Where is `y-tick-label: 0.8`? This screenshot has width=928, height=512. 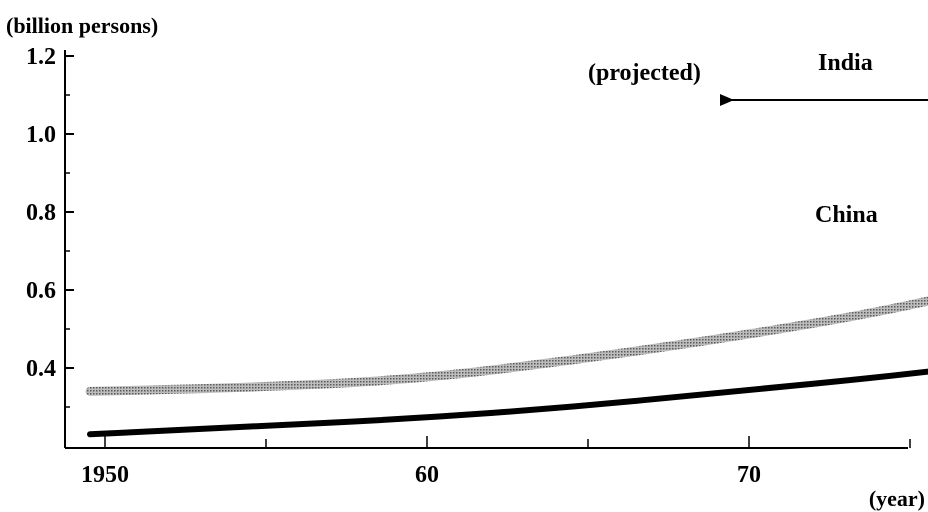 y-tick-label: 0.8 is located at coordinates (41, 213).